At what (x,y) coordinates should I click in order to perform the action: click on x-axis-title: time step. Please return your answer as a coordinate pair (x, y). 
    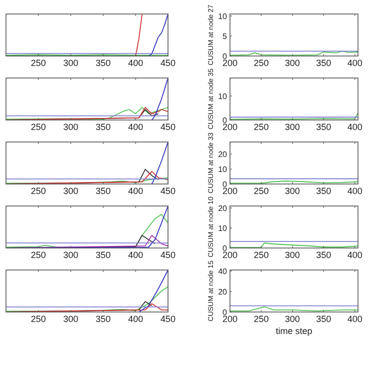
    Looking at the image, I should click on (294, 331).